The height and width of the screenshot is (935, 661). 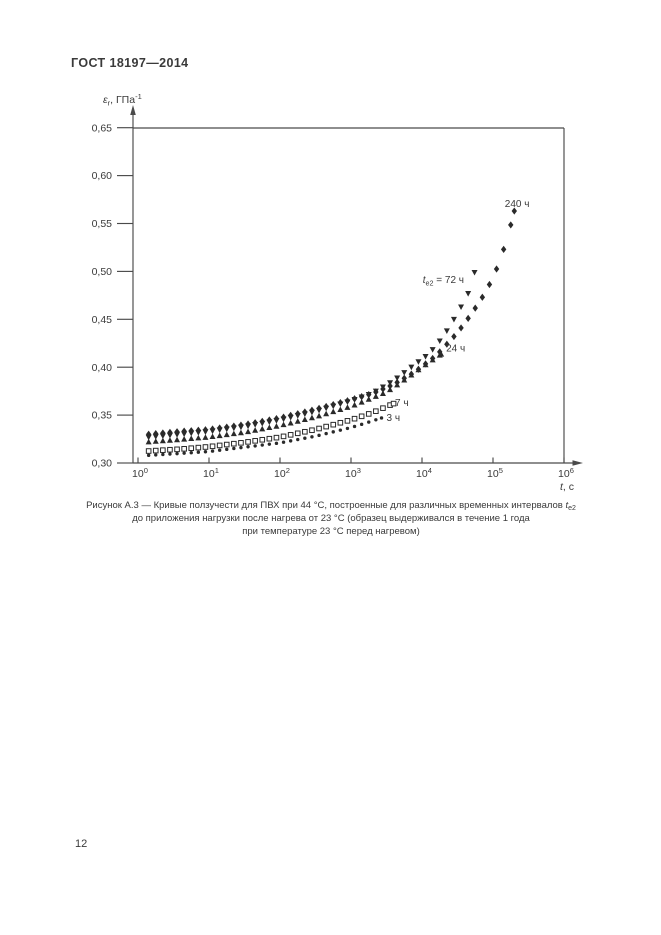 I want to click on label-72h: te2 = 72 ч, so click(x=443, y=281).